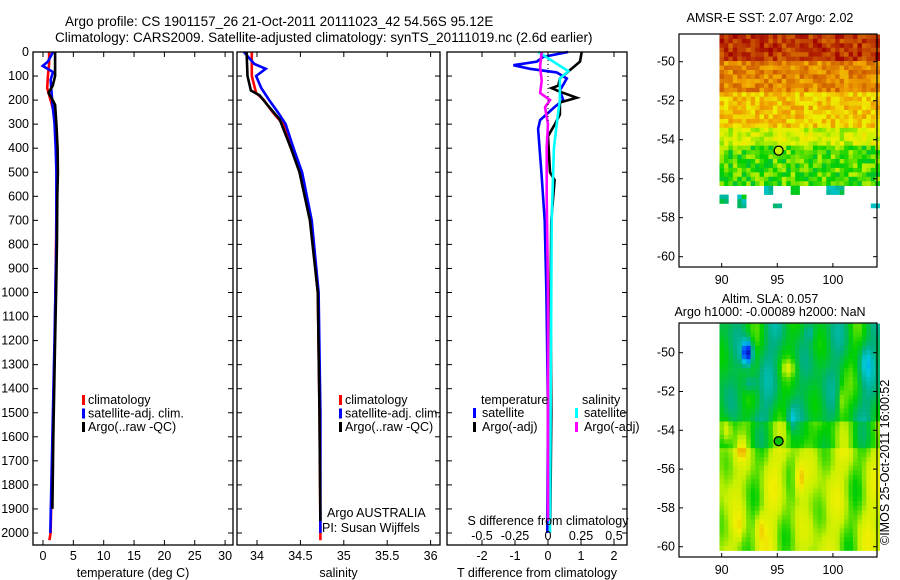 This screenshot has width=900, height=580. What do you see at coordinates (134, 556) in the screenshot?
I see `x-tick-label: 15` at bounding box center [134, 556].